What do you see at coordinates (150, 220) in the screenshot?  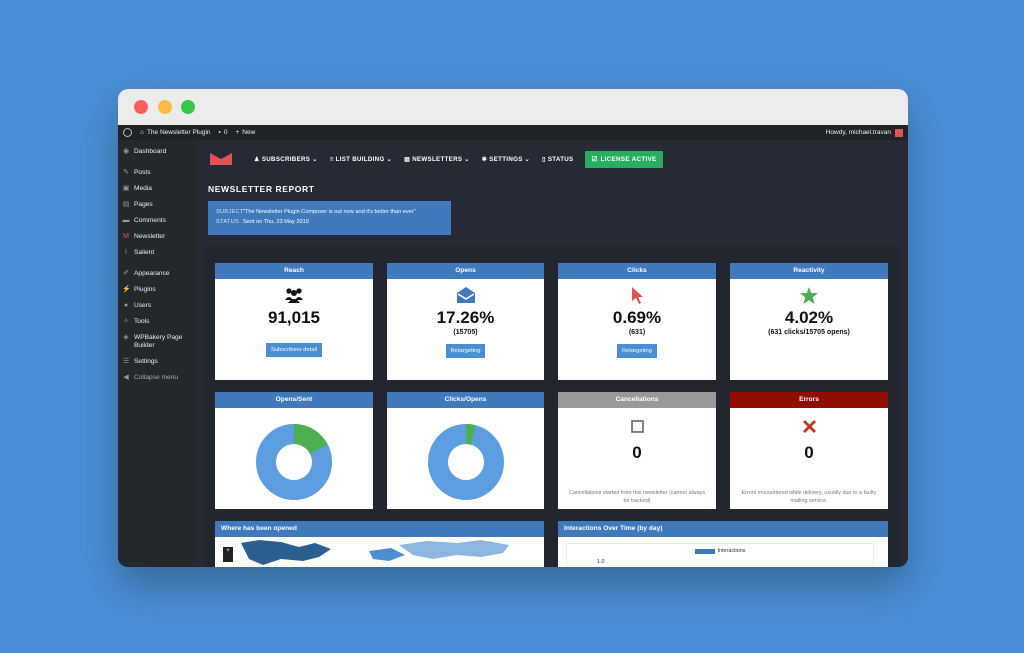 I see `sidebar-item-label: Comments` at bounding box center [150, 220].